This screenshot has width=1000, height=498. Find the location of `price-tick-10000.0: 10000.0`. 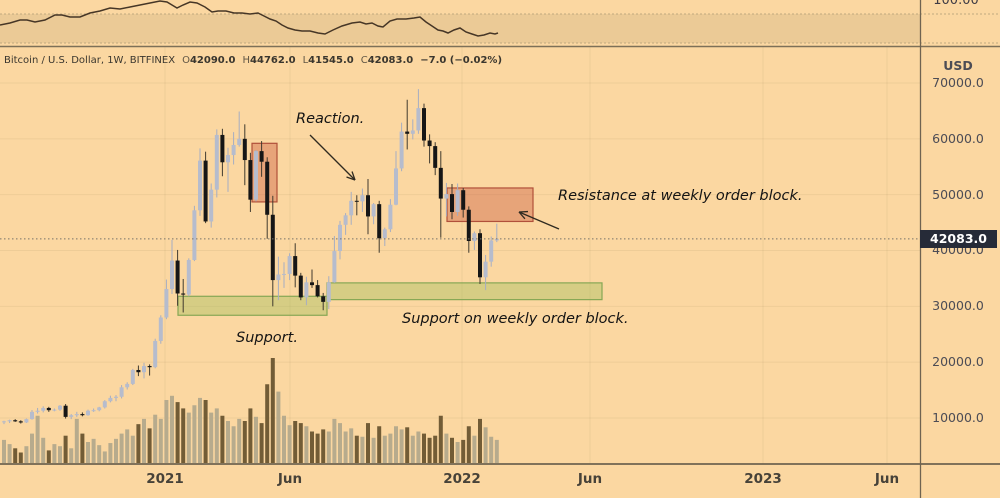

price-tick-10000.0: 10000.0 is located at coordinates (958, 417).